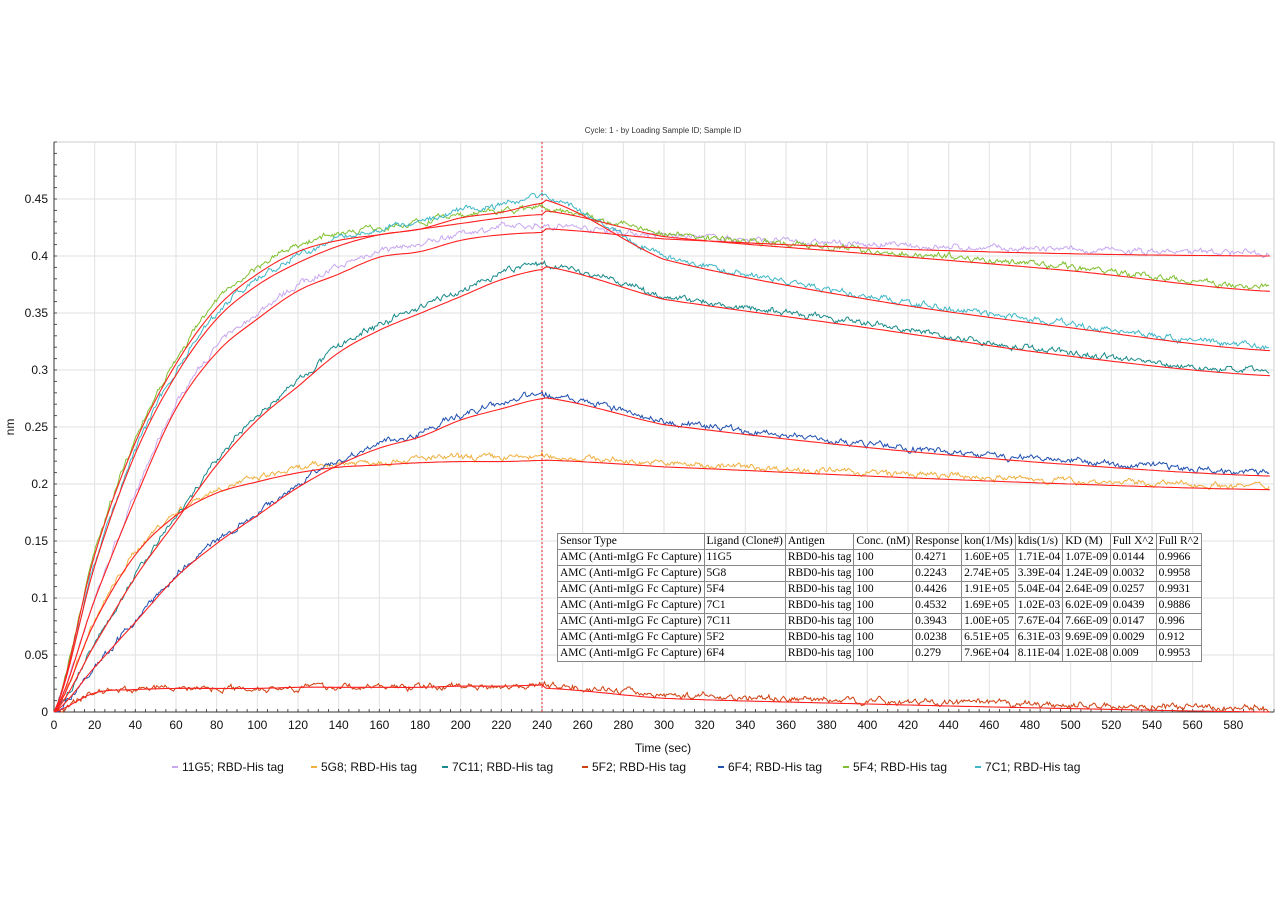 This screenshot has width=1280, height=913. What do you see at coordinates (745, 725) in the screenshot?
I see `x-tick-label: 340` at bounding box center [745, 725].